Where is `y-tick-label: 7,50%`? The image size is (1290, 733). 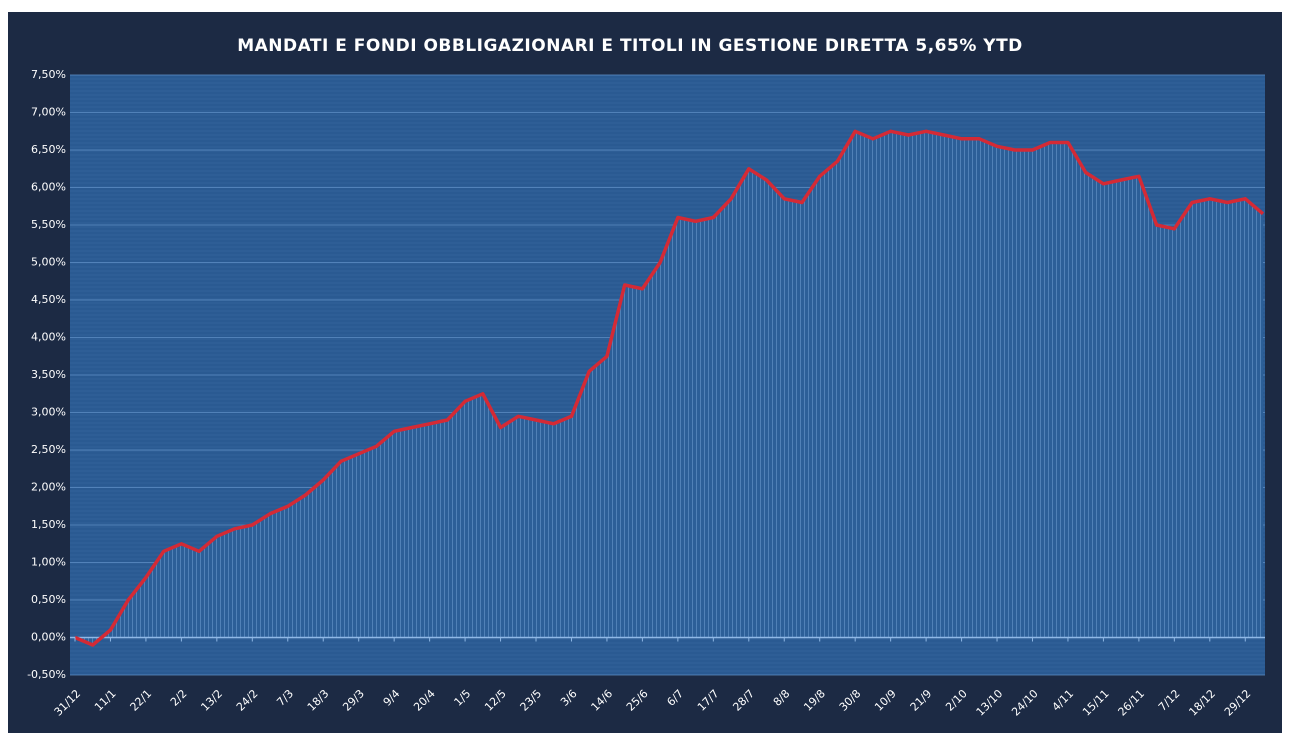 y-tick-label: 7,50% is located at coordinates (48, 74).